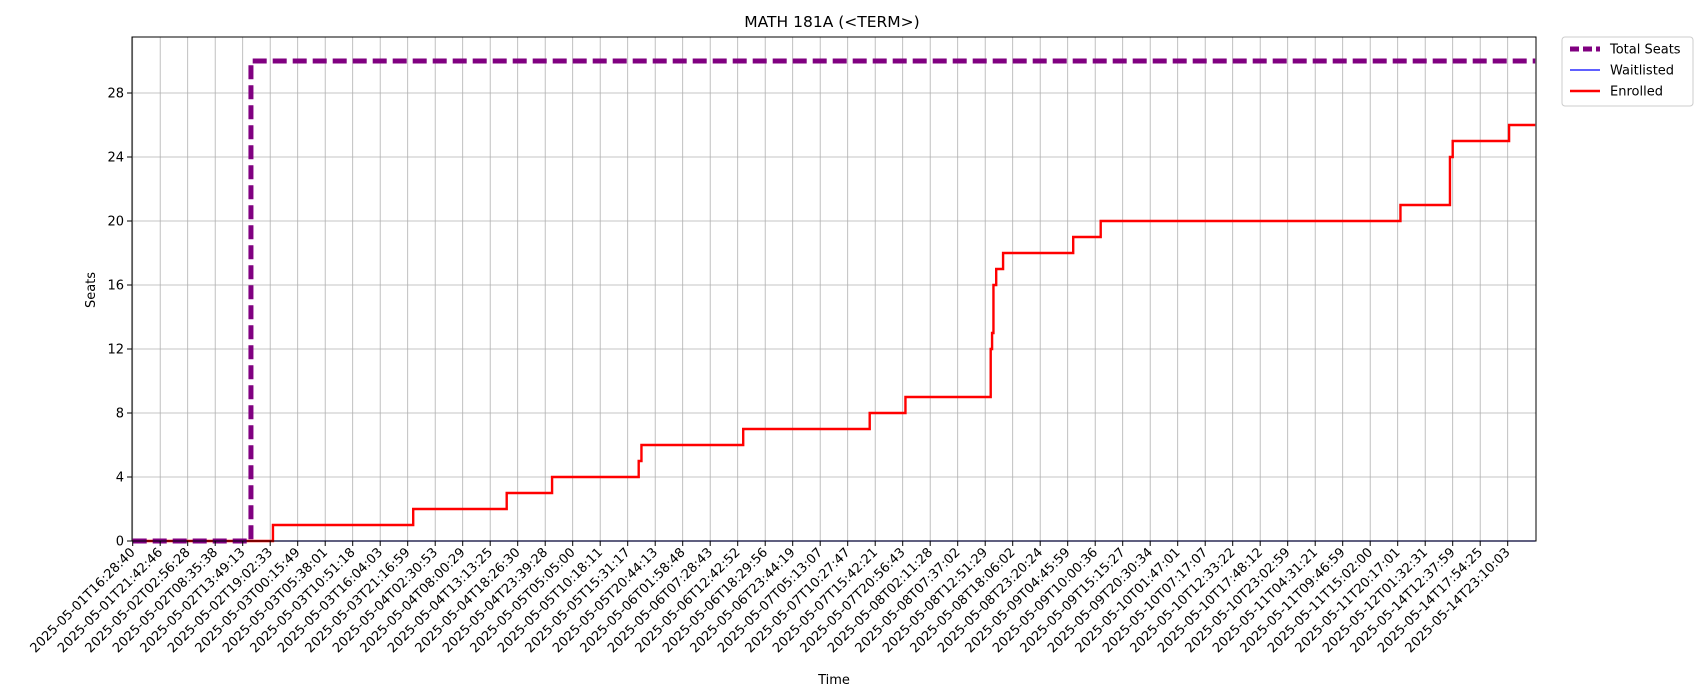 Image resolution: width=1700 pixels, height=700 pixels. I want to click on y-tick-label: 28, so click(115, 94).